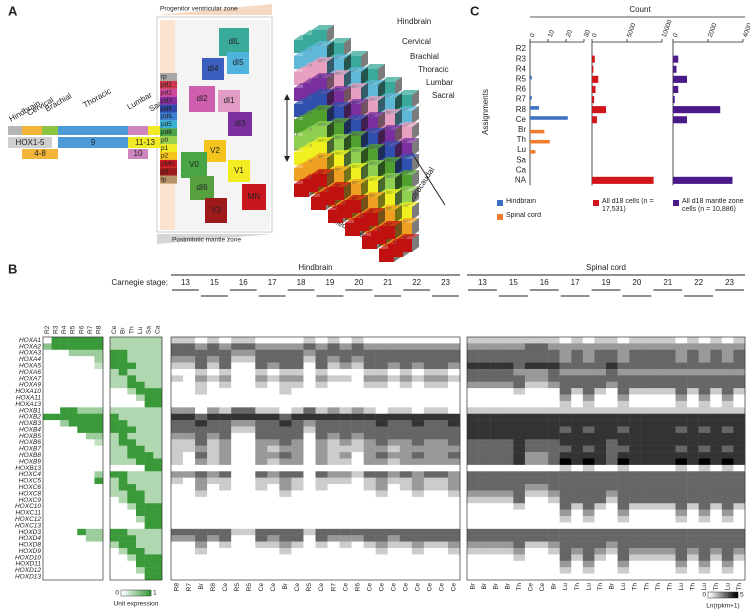 The width and height of the screenshot is (750, 615). What do you see at coordinates (168, 116) in the screenshot?
I see `progenitor-domain` at bounding box center [168, 116].